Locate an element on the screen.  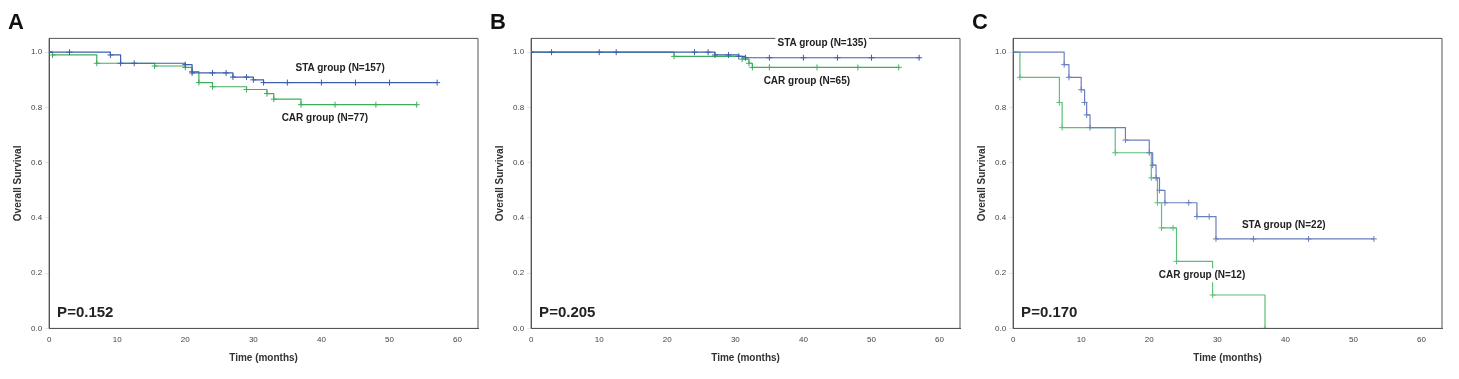
series-label: STA group (N=22) is located at coordinates (1283, 224).